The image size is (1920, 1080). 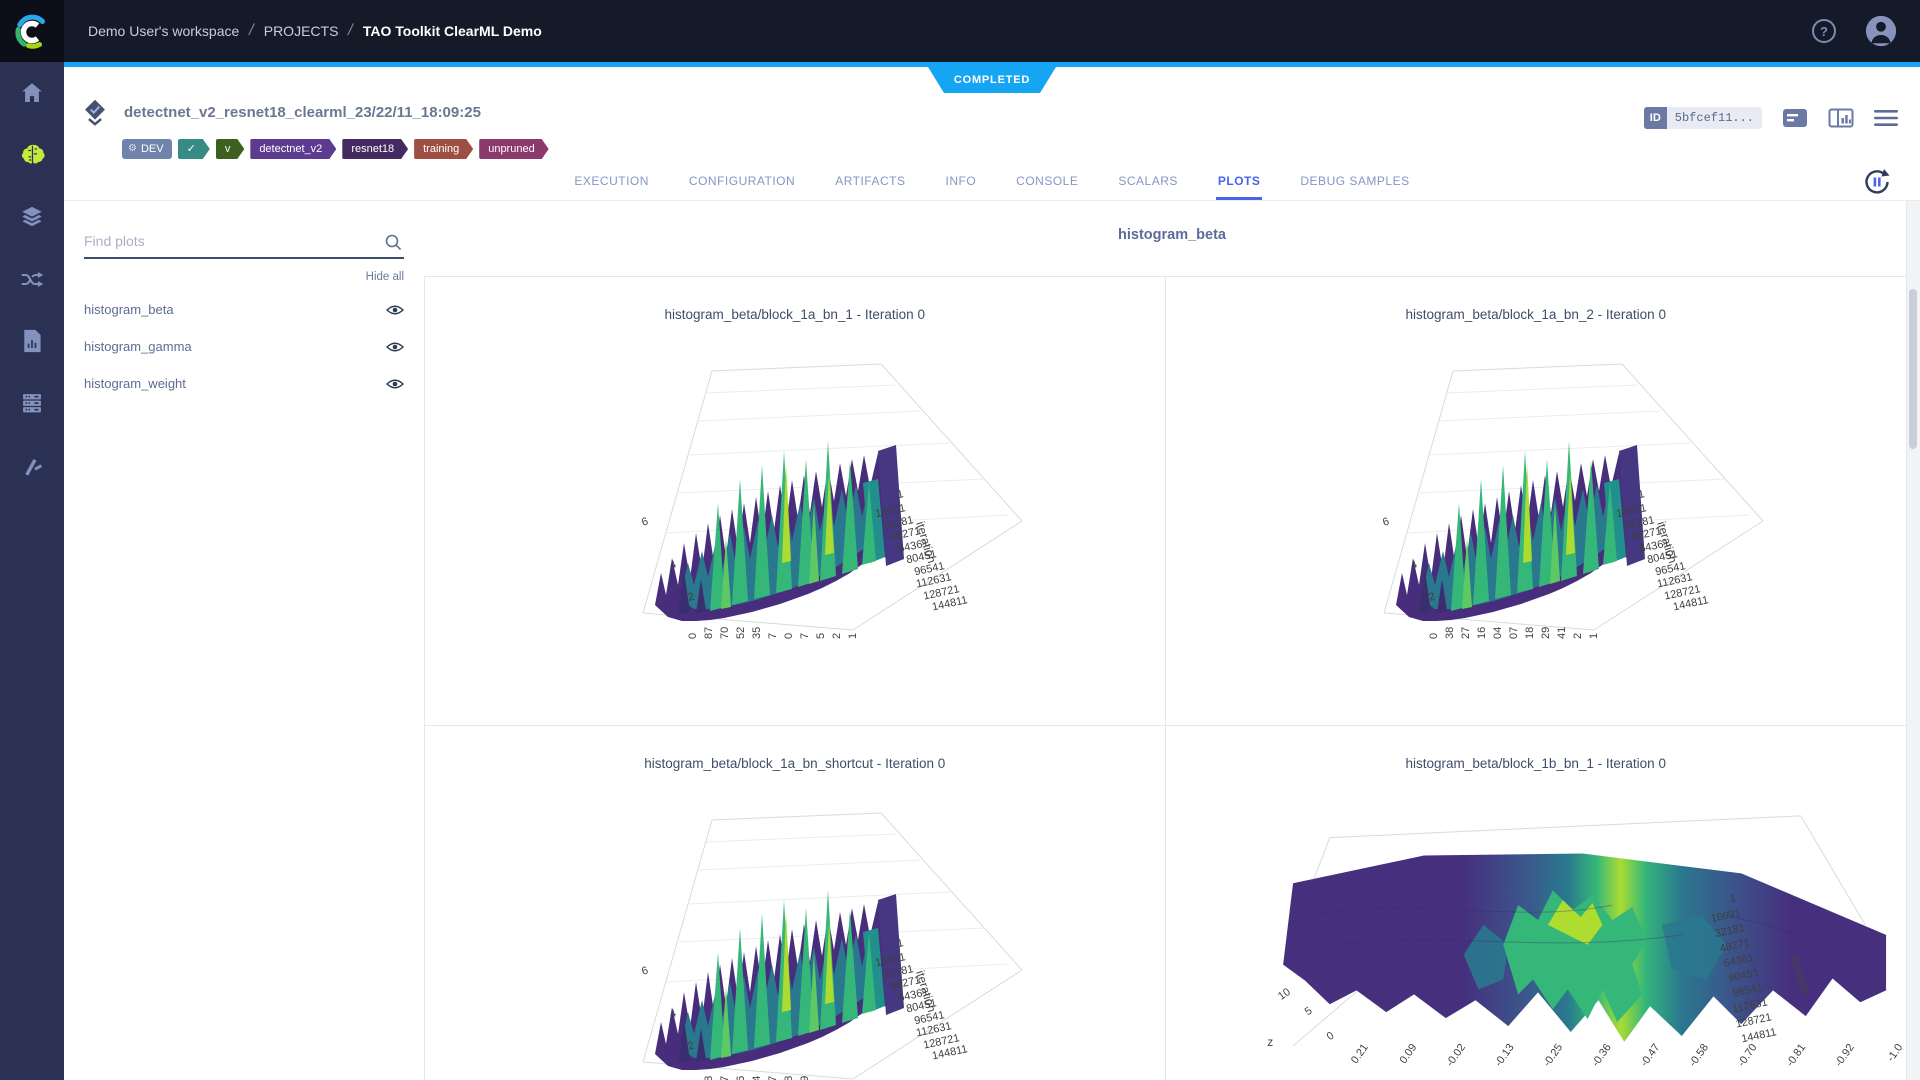 I want to click on sidebar-item-projects, so click(x=32, y=155).